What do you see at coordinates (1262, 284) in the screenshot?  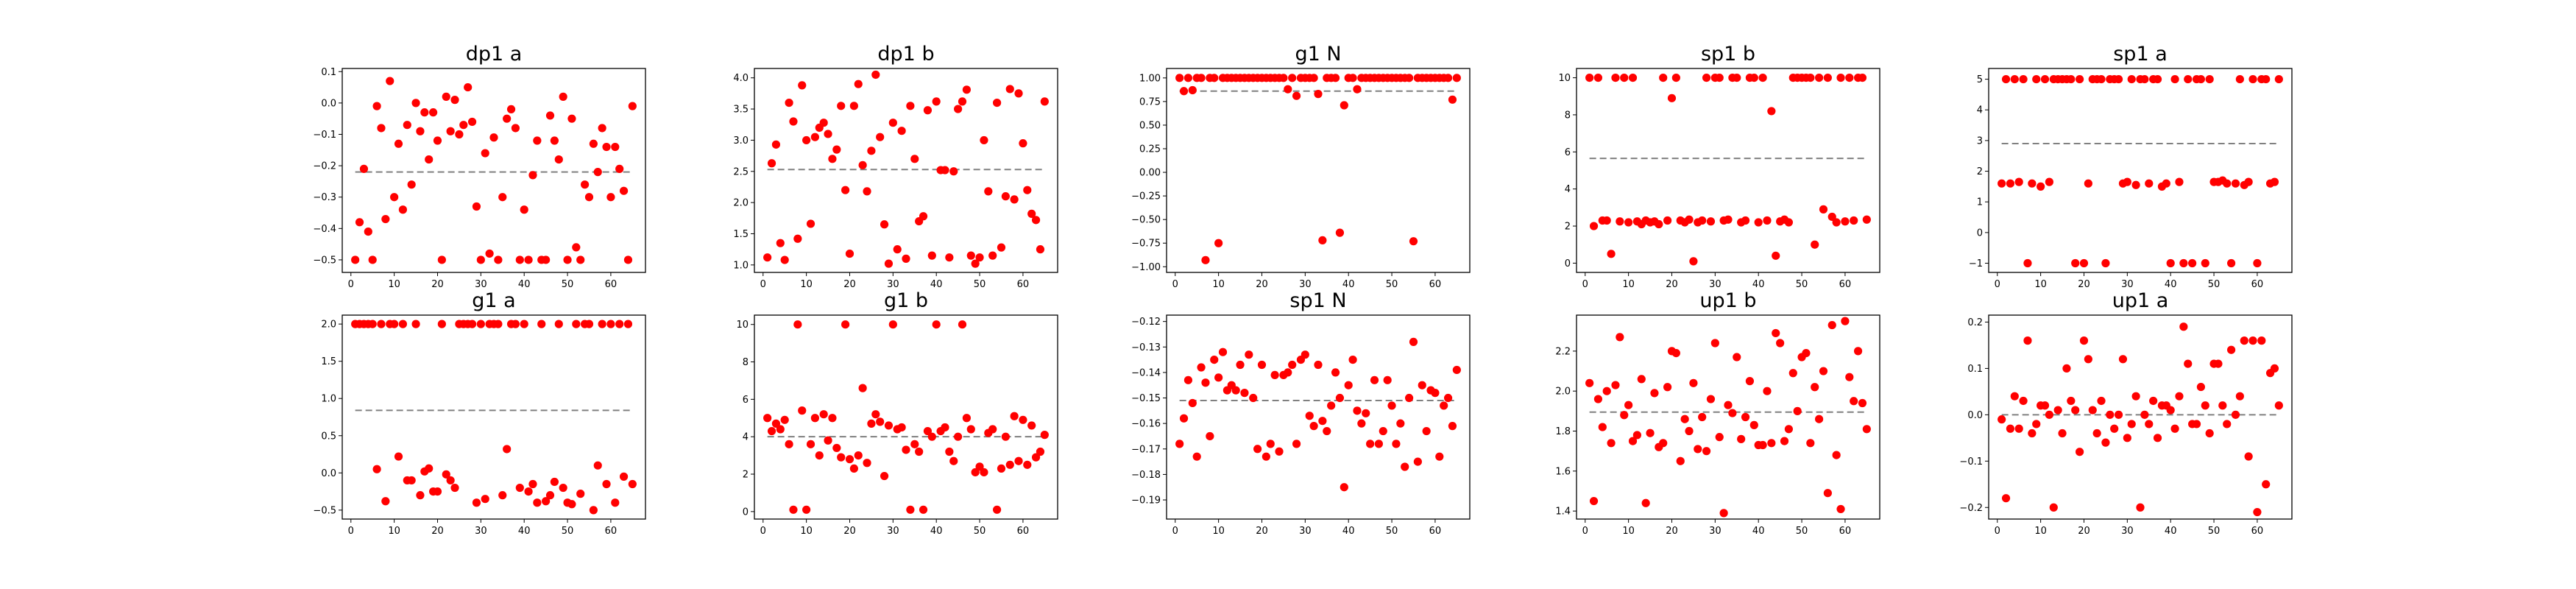 I see `x-tick-label: 20` at bounding box center [1262, 284].